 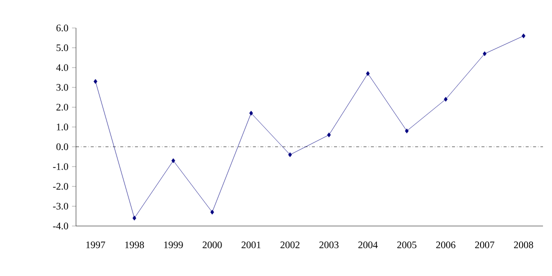 What do you see at coordinates (406, 245) in the screenshot?
I see `x-tick-label: 2005` at bounding box center [406, 245].